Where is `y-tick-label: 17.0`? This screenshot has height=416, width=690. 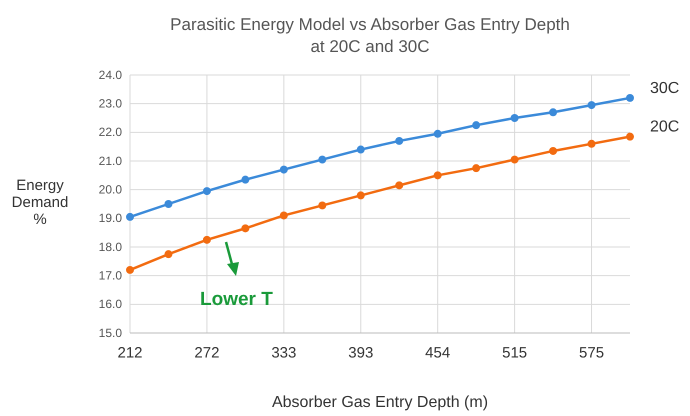
y-tick-label: 17.0 is located at coordinates (110, 275).